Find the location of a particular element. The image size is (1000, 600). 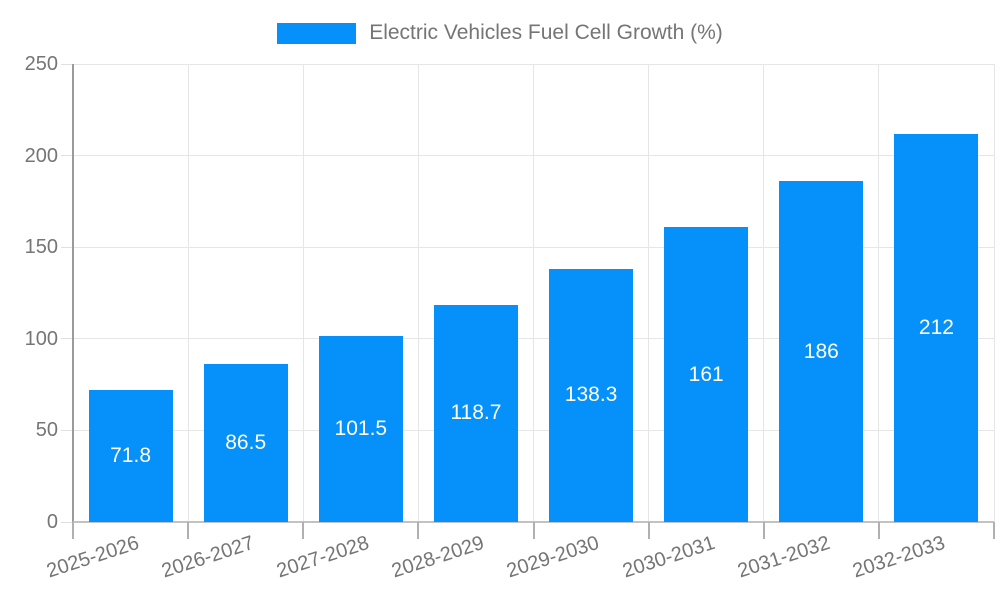

y-tick-label: 200 is located at coordinates (41, 155).